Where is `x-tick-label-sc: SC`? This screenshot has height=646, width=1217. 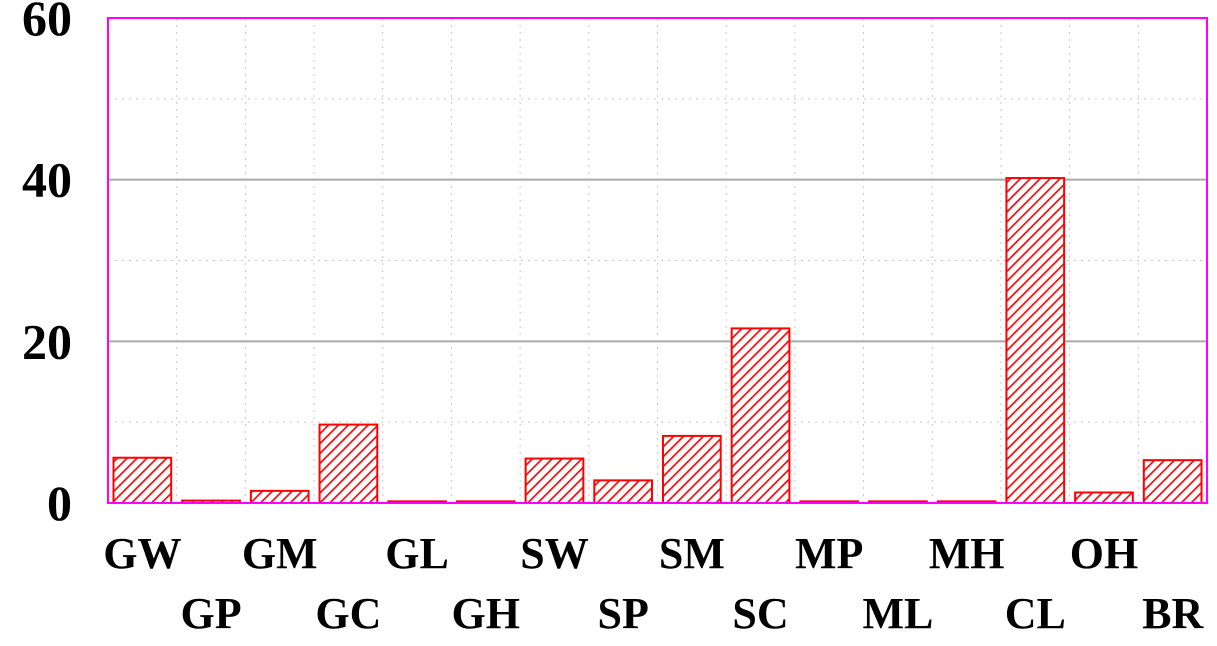
x-tick-label-sc: SC is located at coordinates (760, 613).